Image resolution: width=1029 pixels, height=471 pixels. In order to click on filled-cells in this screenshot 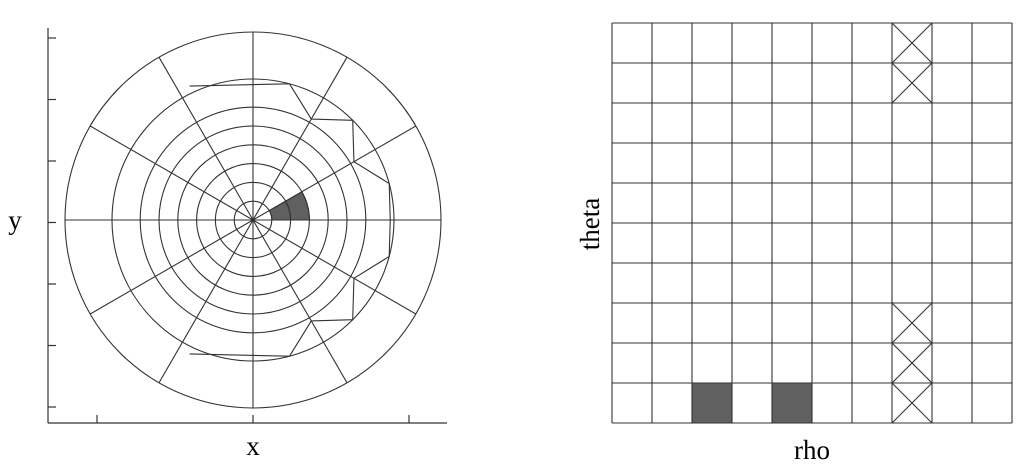, I will do `click(752, 403)`.